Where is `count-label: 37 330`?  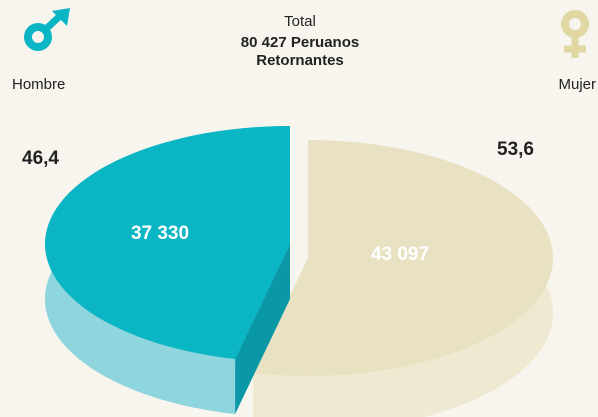 count-label: 37 330 is located at coordinates (160, 233).